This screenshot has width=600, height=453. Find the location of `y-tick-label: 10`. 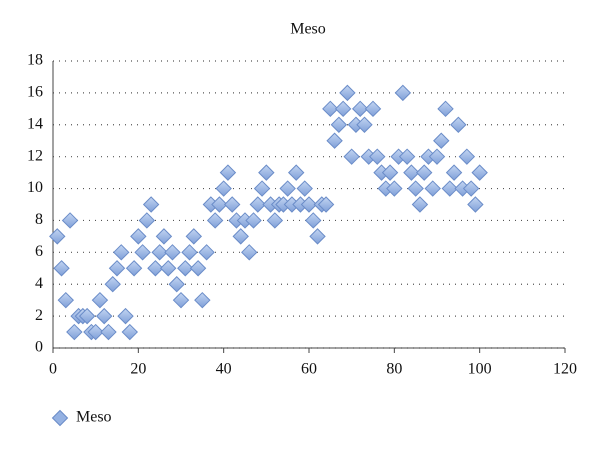

y-tick-label: 10 is located at coordinates (35, 187).